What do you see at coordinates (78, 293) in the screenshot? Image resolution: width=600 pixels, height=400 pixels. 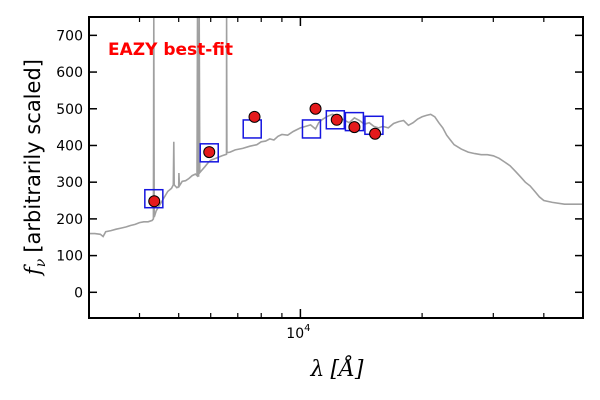 I see `y-tick-label: 0` at bounding box center [78, 293].